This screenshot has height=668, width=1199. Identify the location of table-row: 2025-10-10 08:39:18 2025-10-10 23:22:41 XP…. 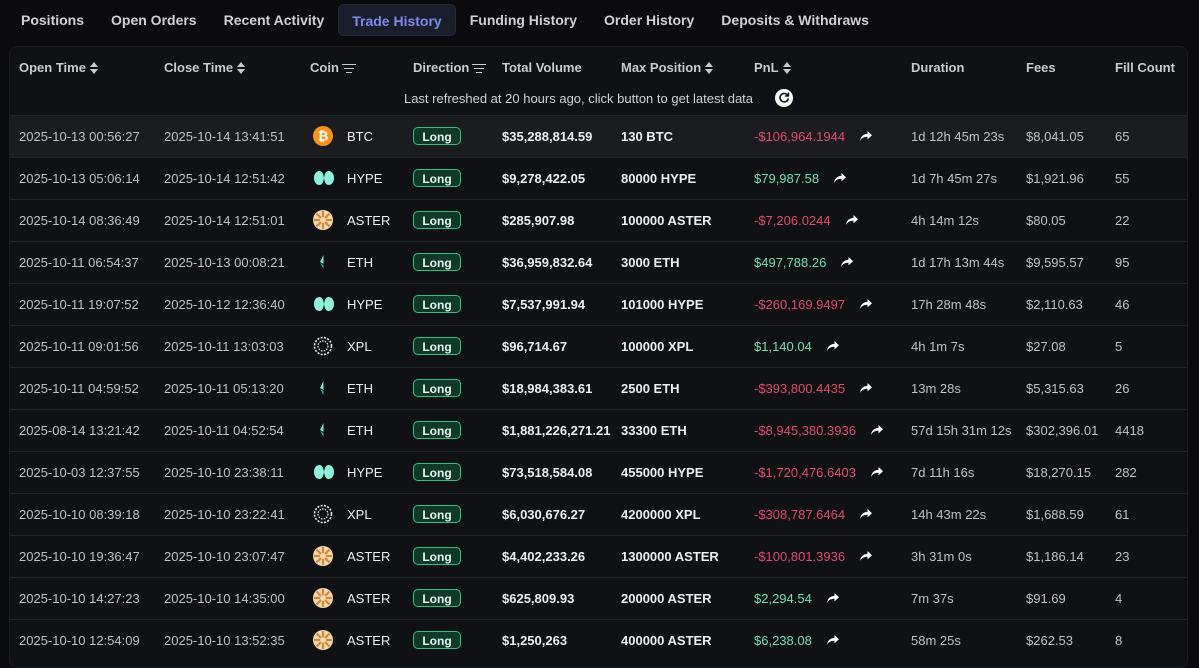
(598, 514).